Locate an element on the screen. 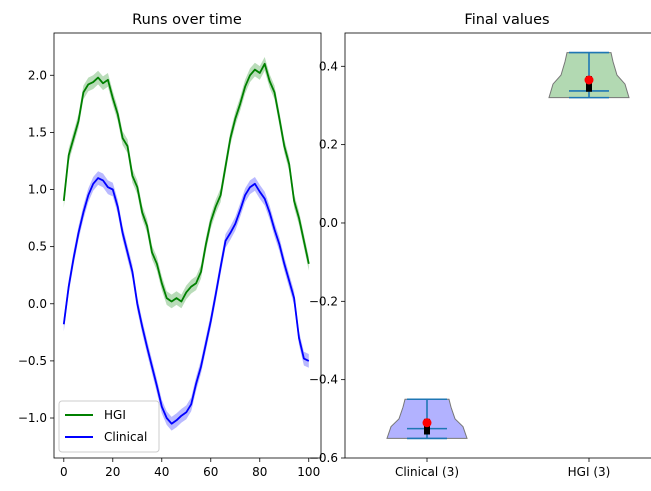 This screenshot has height=491, width=651. x-tick-label: HGI (3) is located at coordinates (589, 472).